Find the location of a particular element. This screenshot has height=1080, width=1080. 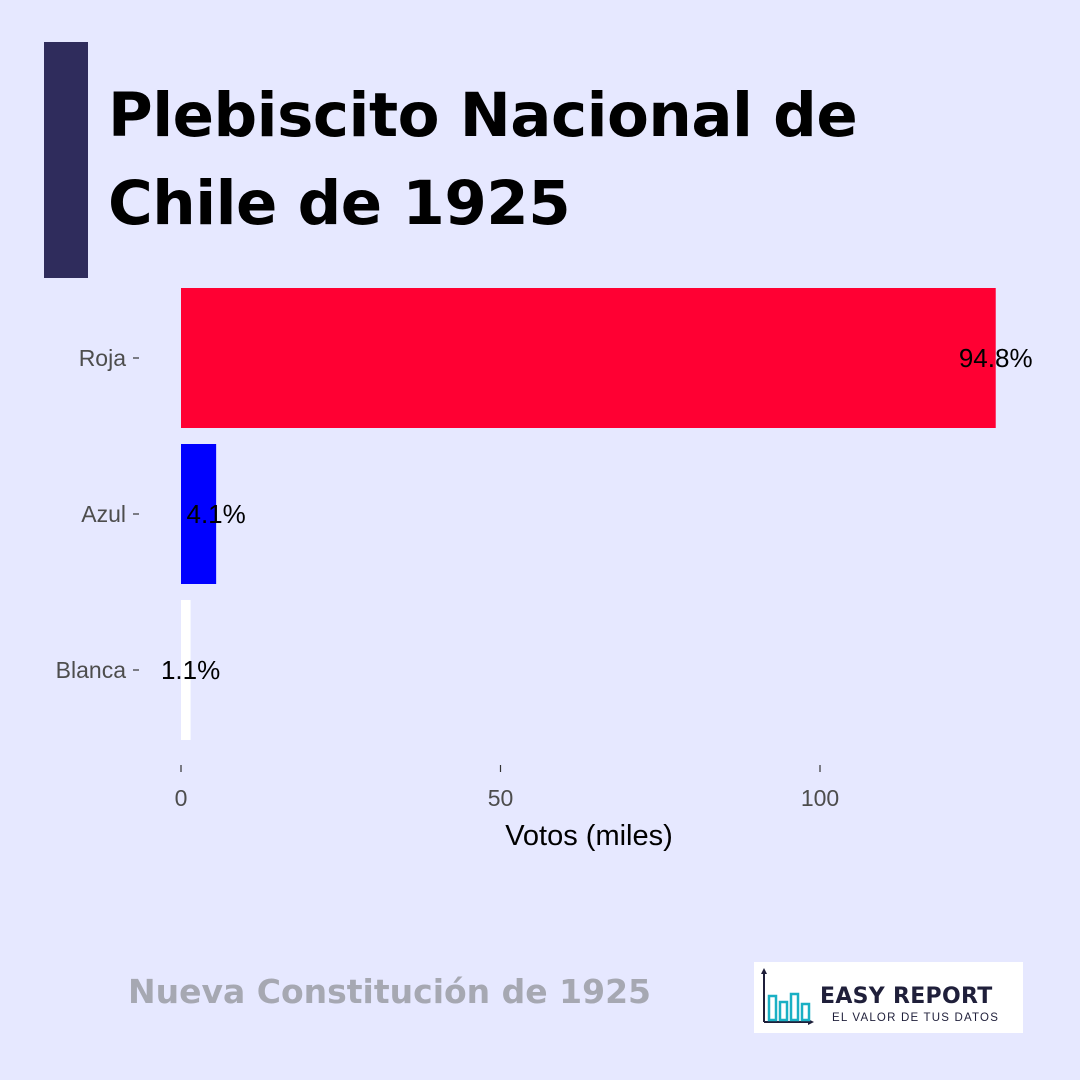

x-tick-label-0: 0 is located at coordinates (181, 798).